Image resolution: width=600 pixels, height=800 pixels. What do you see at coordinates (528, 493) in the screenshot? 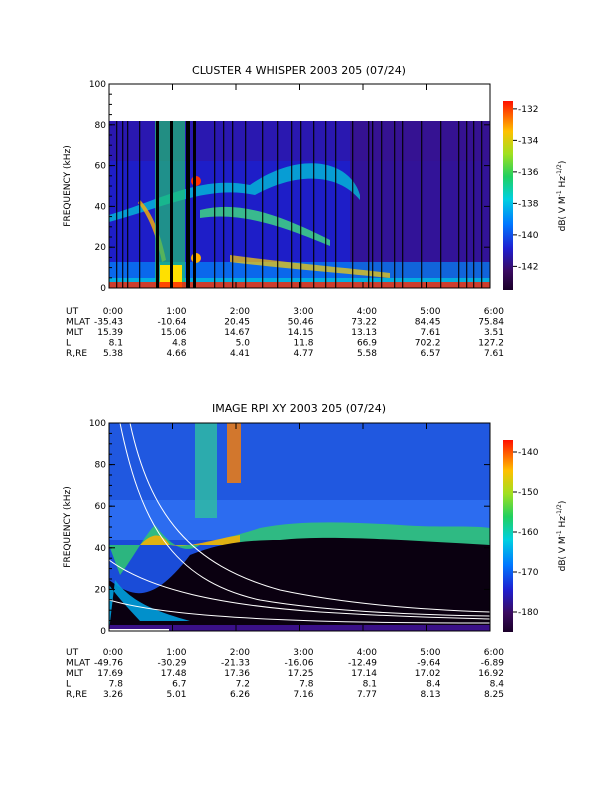
I see `colorbar-tick-label: -150` at bounding box center [528, 493].